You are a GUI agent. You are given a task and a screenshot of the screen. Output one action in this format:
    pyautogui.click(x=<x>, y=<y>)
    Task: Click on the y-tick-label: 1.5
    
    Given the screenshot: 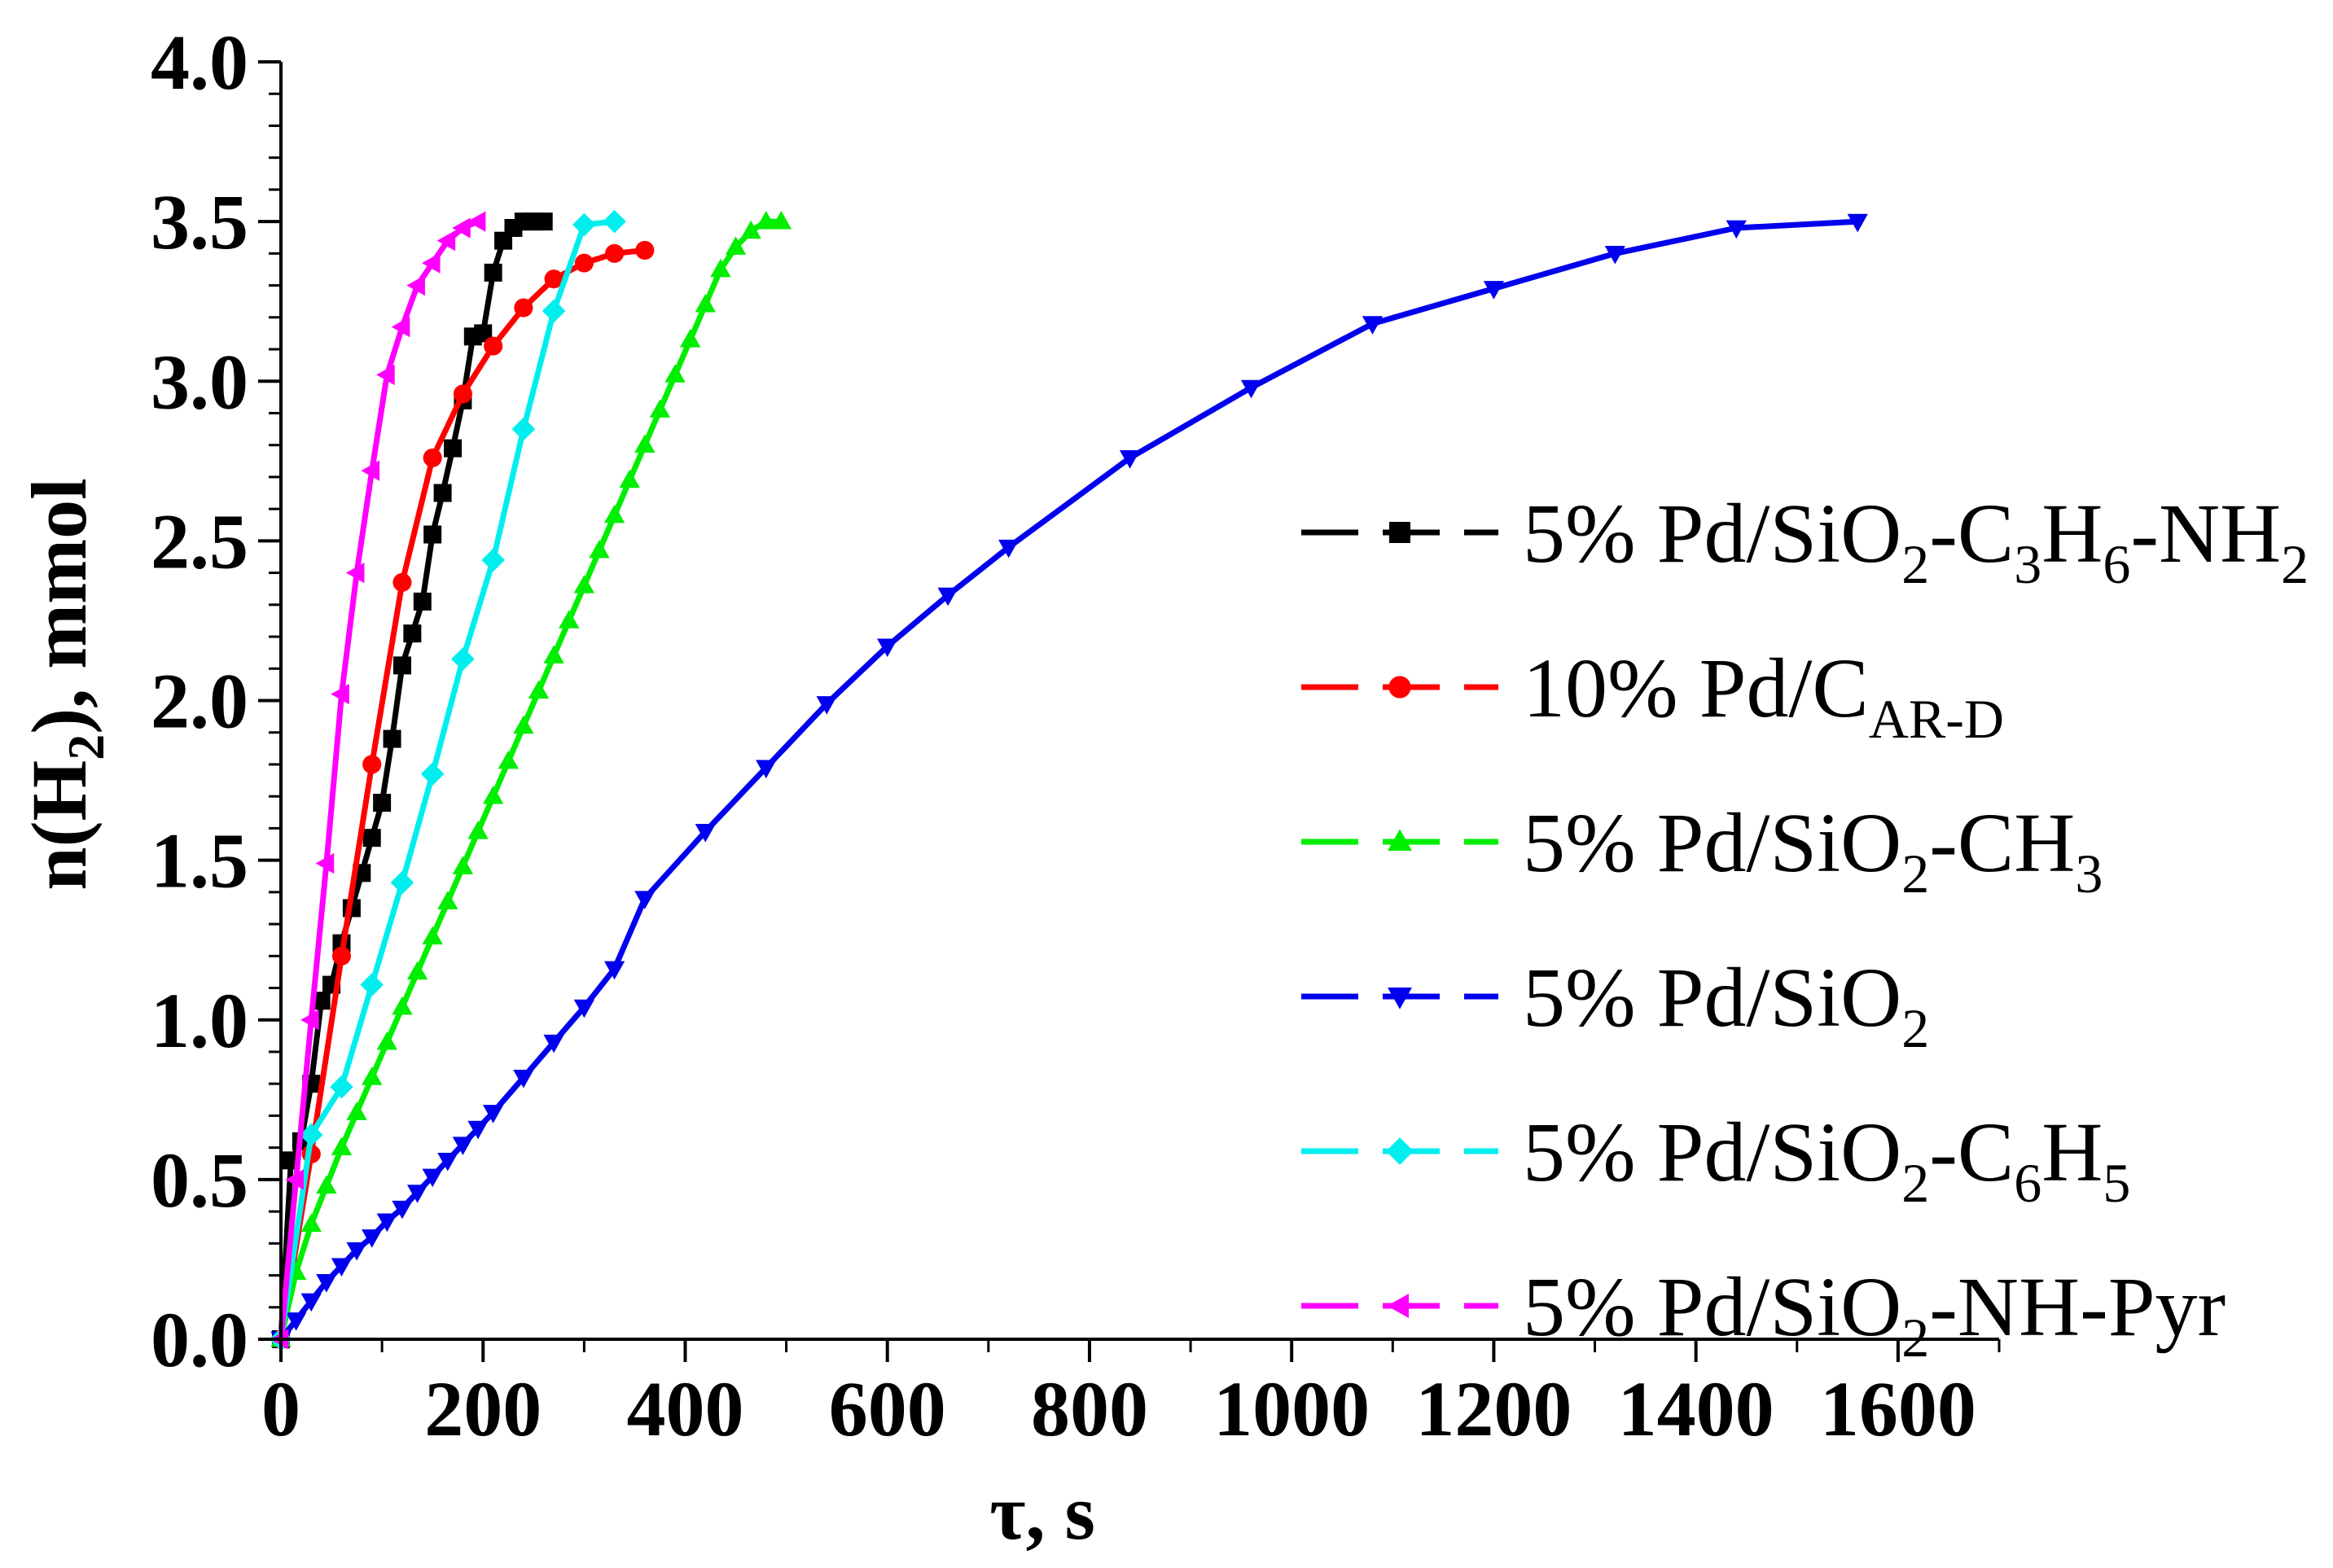 What is the action you would take?
    pyautogui.click(x=199, y=860)
    